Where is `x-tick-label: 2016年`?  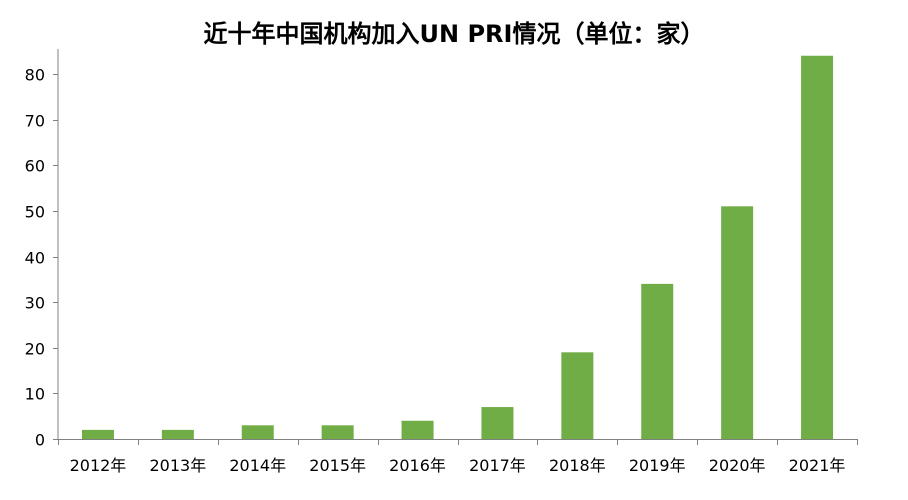
x-tick-label: 2016年 is located at coordinates (417, 465).